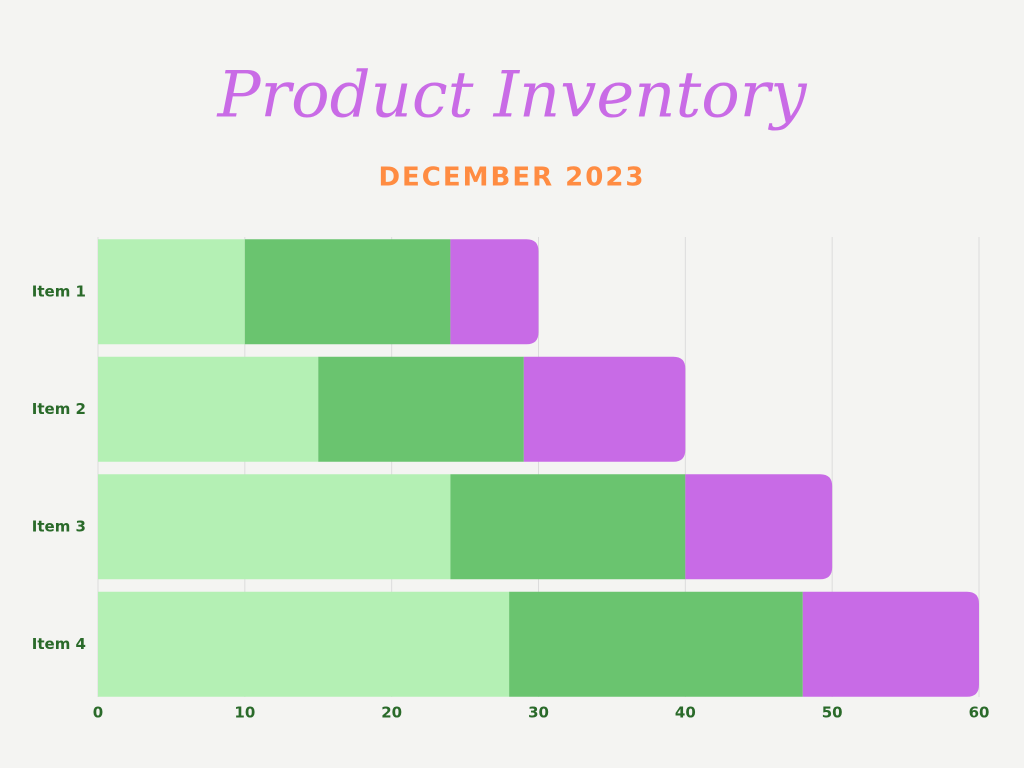 The image size is (1024, 768). Describe the element at coordinates (59, 409) in the screenshot. I see `y-tick-label: Item 2` at that location.